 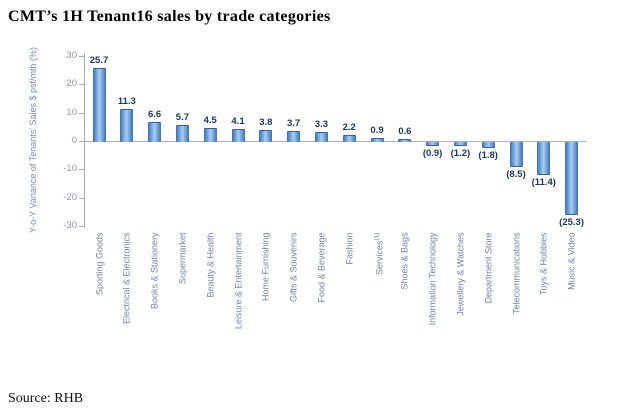 What do you see at coordinates (432, 153) in the screenshot?
I see `bar-value-label-information-technology: (0.9)` at bounding box center [432, 153].